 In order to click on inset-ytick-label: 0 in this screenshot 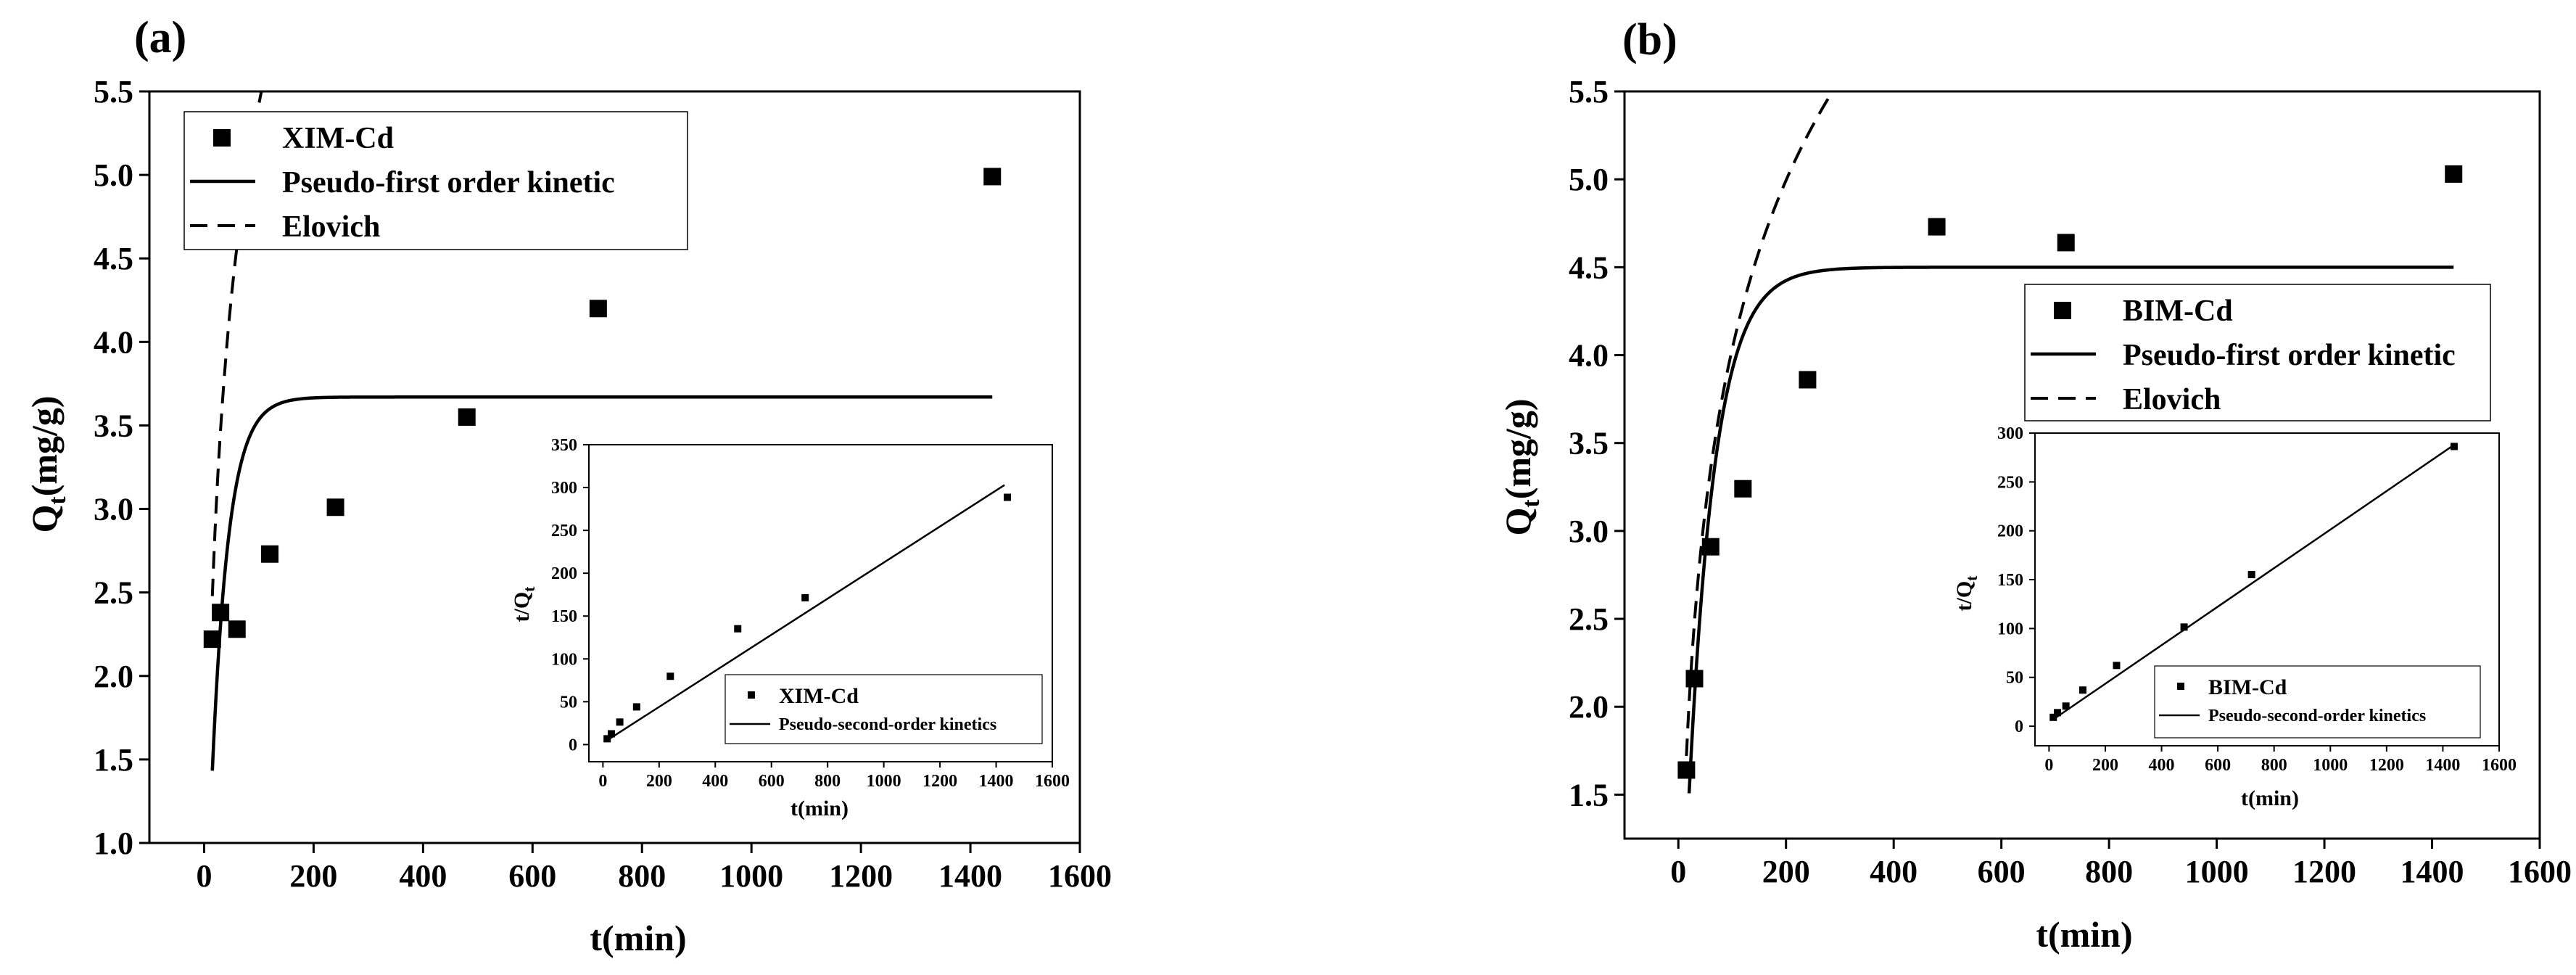, I will do `click(2019, 726)`.